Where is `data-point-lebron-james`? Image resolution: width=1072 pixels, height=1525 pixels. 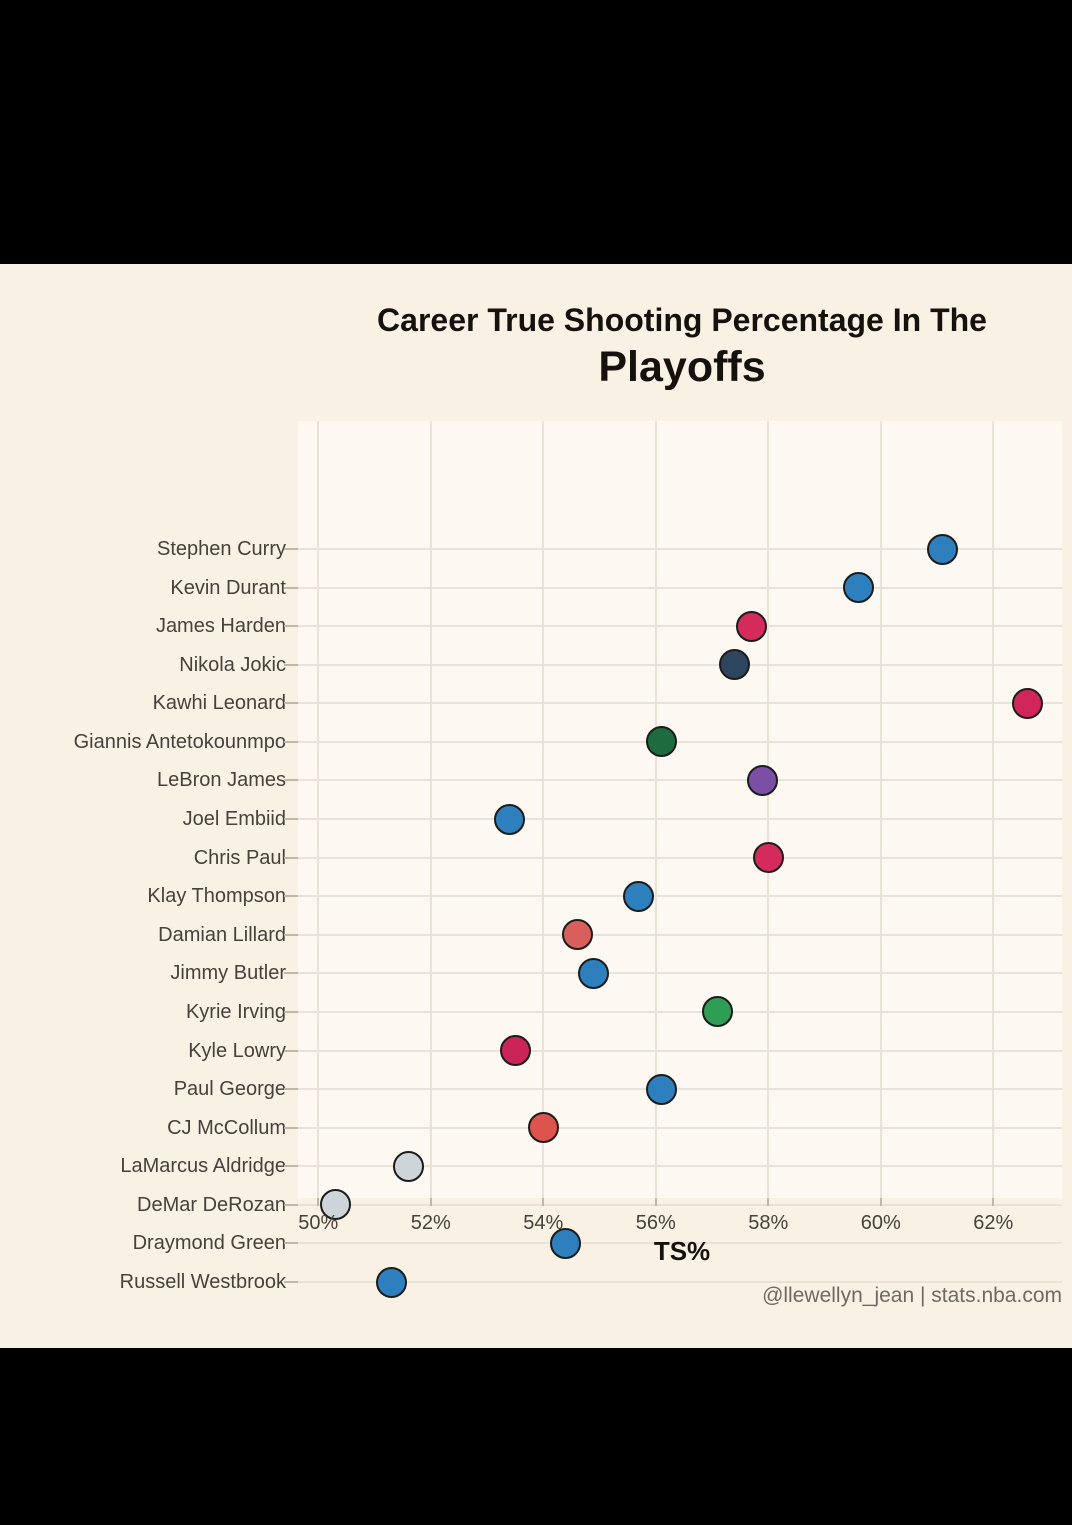
data-point-lebron-james is located at coordinates (763, 780).